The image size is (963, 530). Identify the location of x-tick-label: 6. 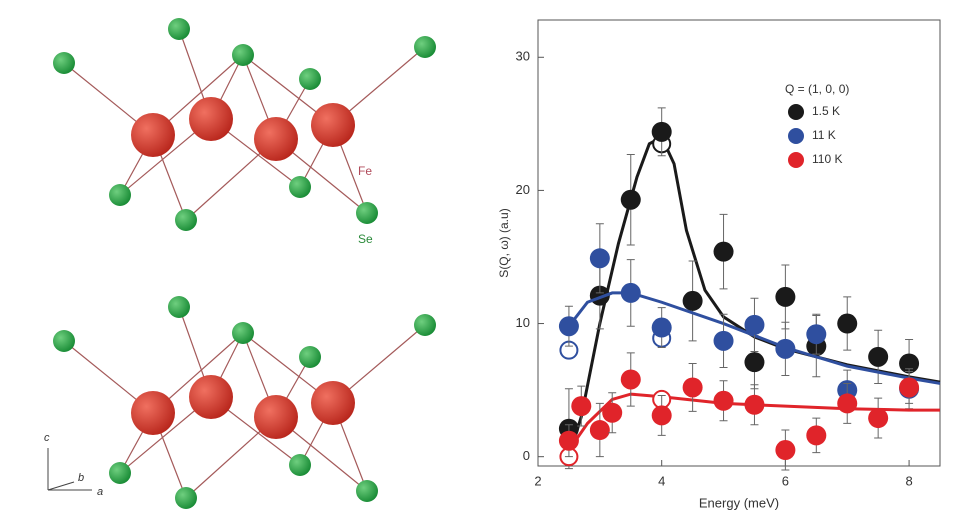
(785, 480).